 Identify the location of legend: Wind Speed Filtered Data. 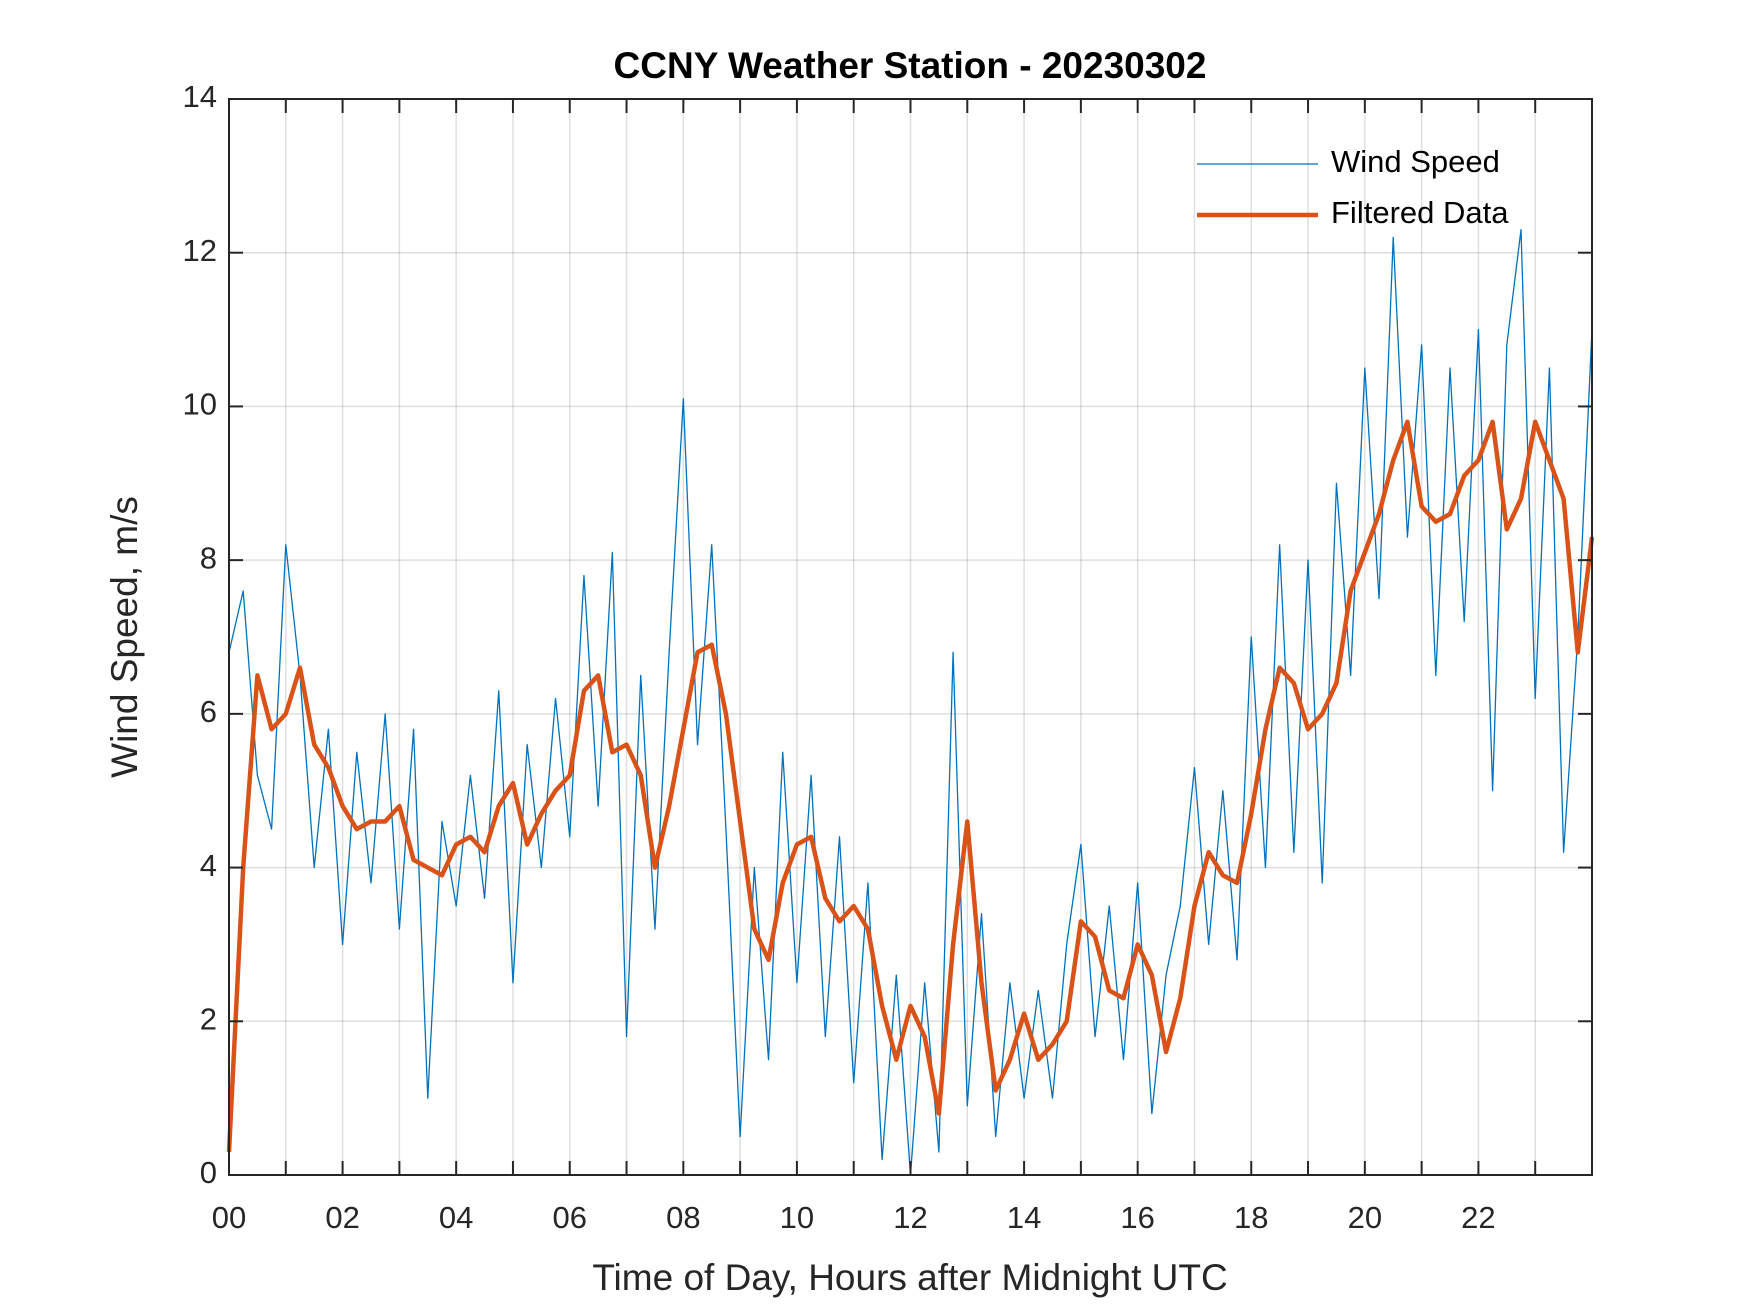
(1353, 187).